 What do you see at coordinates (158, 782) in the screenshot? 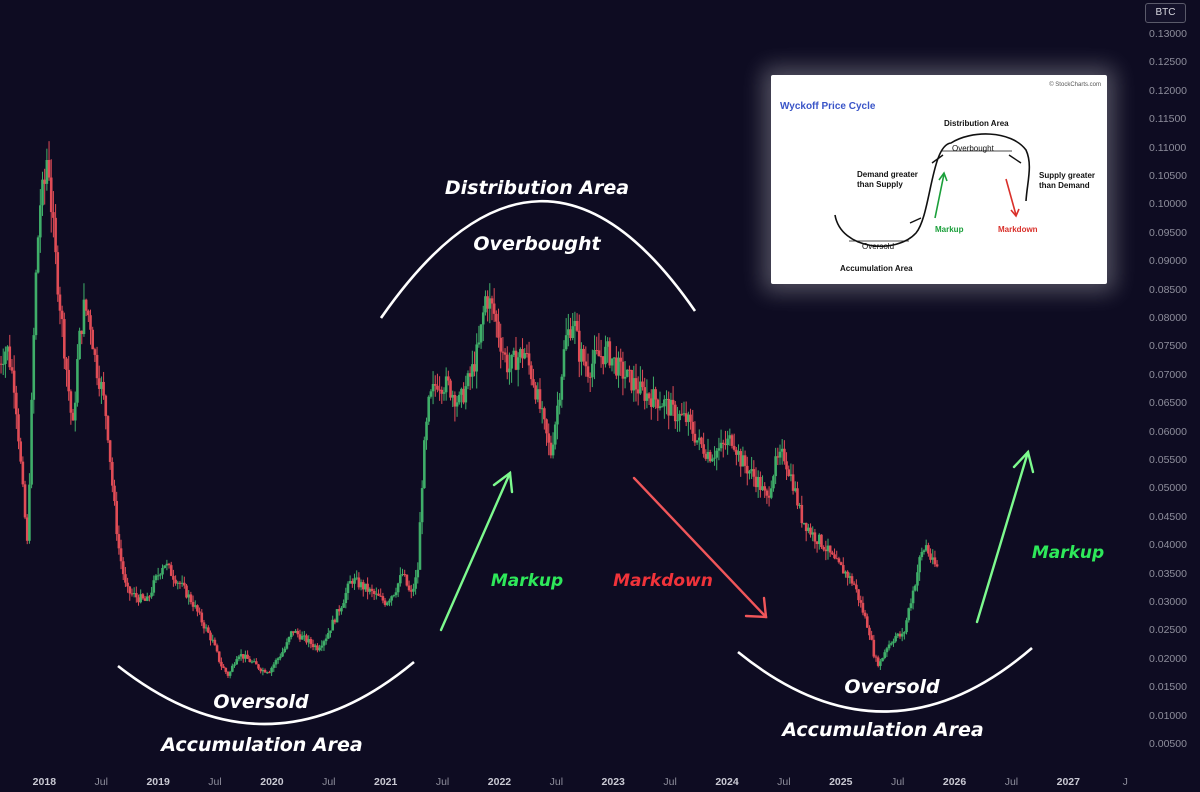
I see `x-tick-label: 2019` at bounding box center [158, 782].